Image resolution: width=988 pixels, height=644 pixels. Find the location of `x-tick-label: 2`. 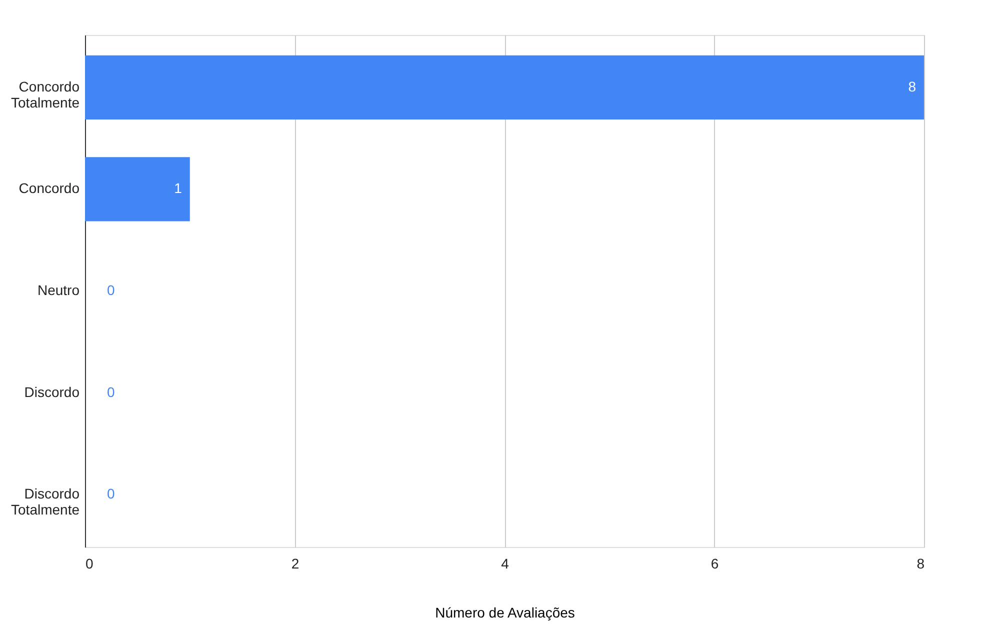

x-tick-label: 2 is located at coordinates (295, 564).